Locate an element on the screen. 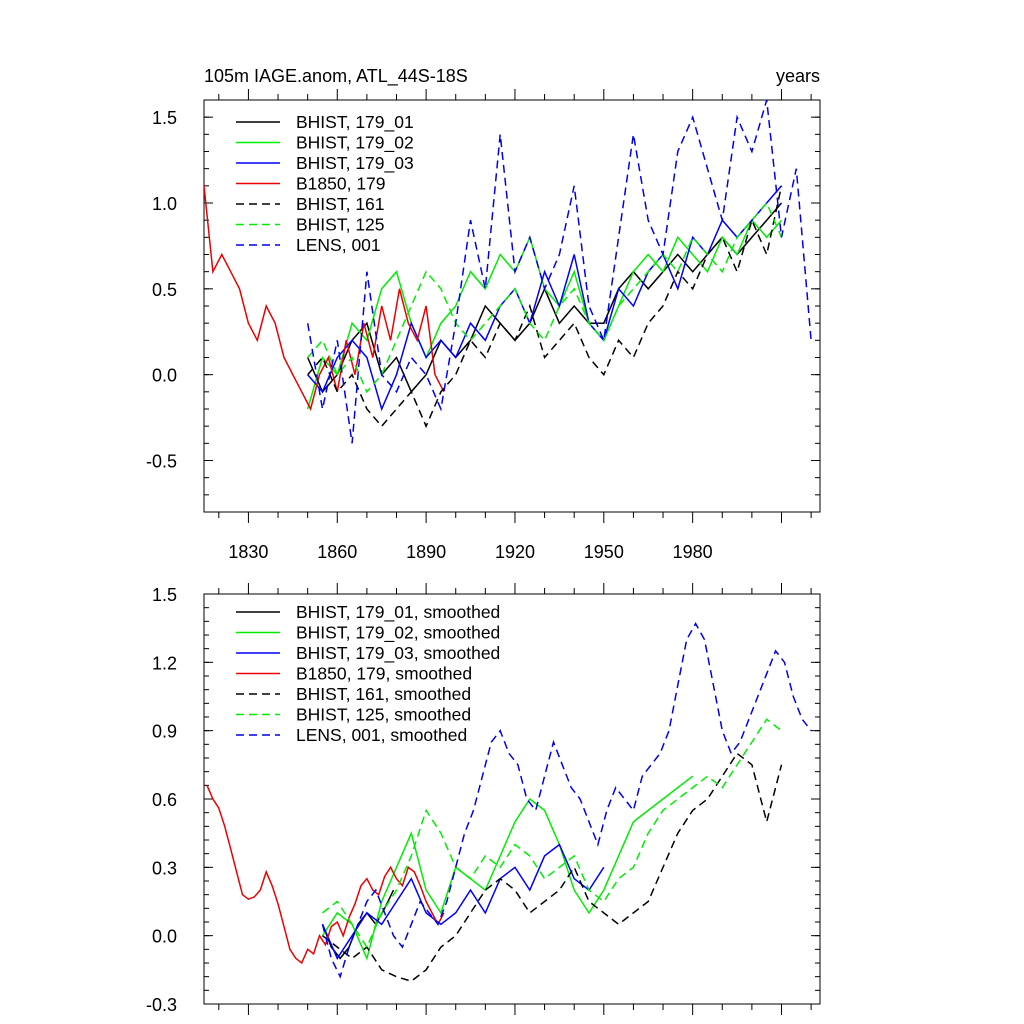 This screenshot has height=1024, width=1024. top-xtick-label: 1830 is located at coordinates (248, 552).